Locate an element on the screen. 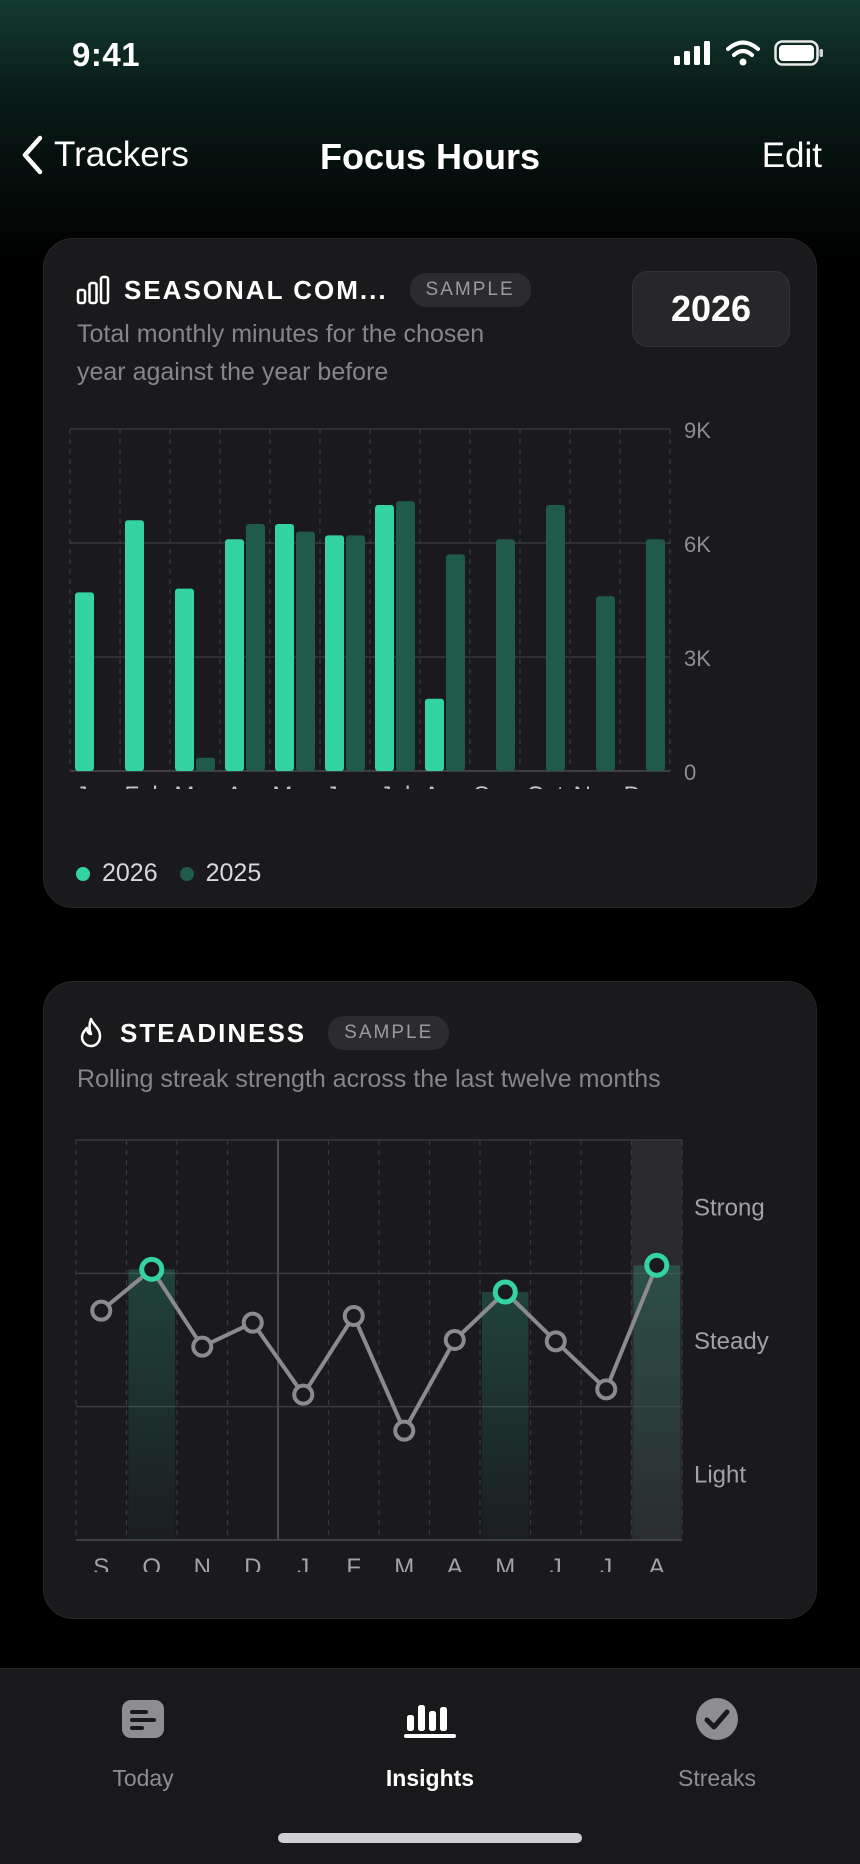  x-tick-label: May is located at coordinates (294, 785).